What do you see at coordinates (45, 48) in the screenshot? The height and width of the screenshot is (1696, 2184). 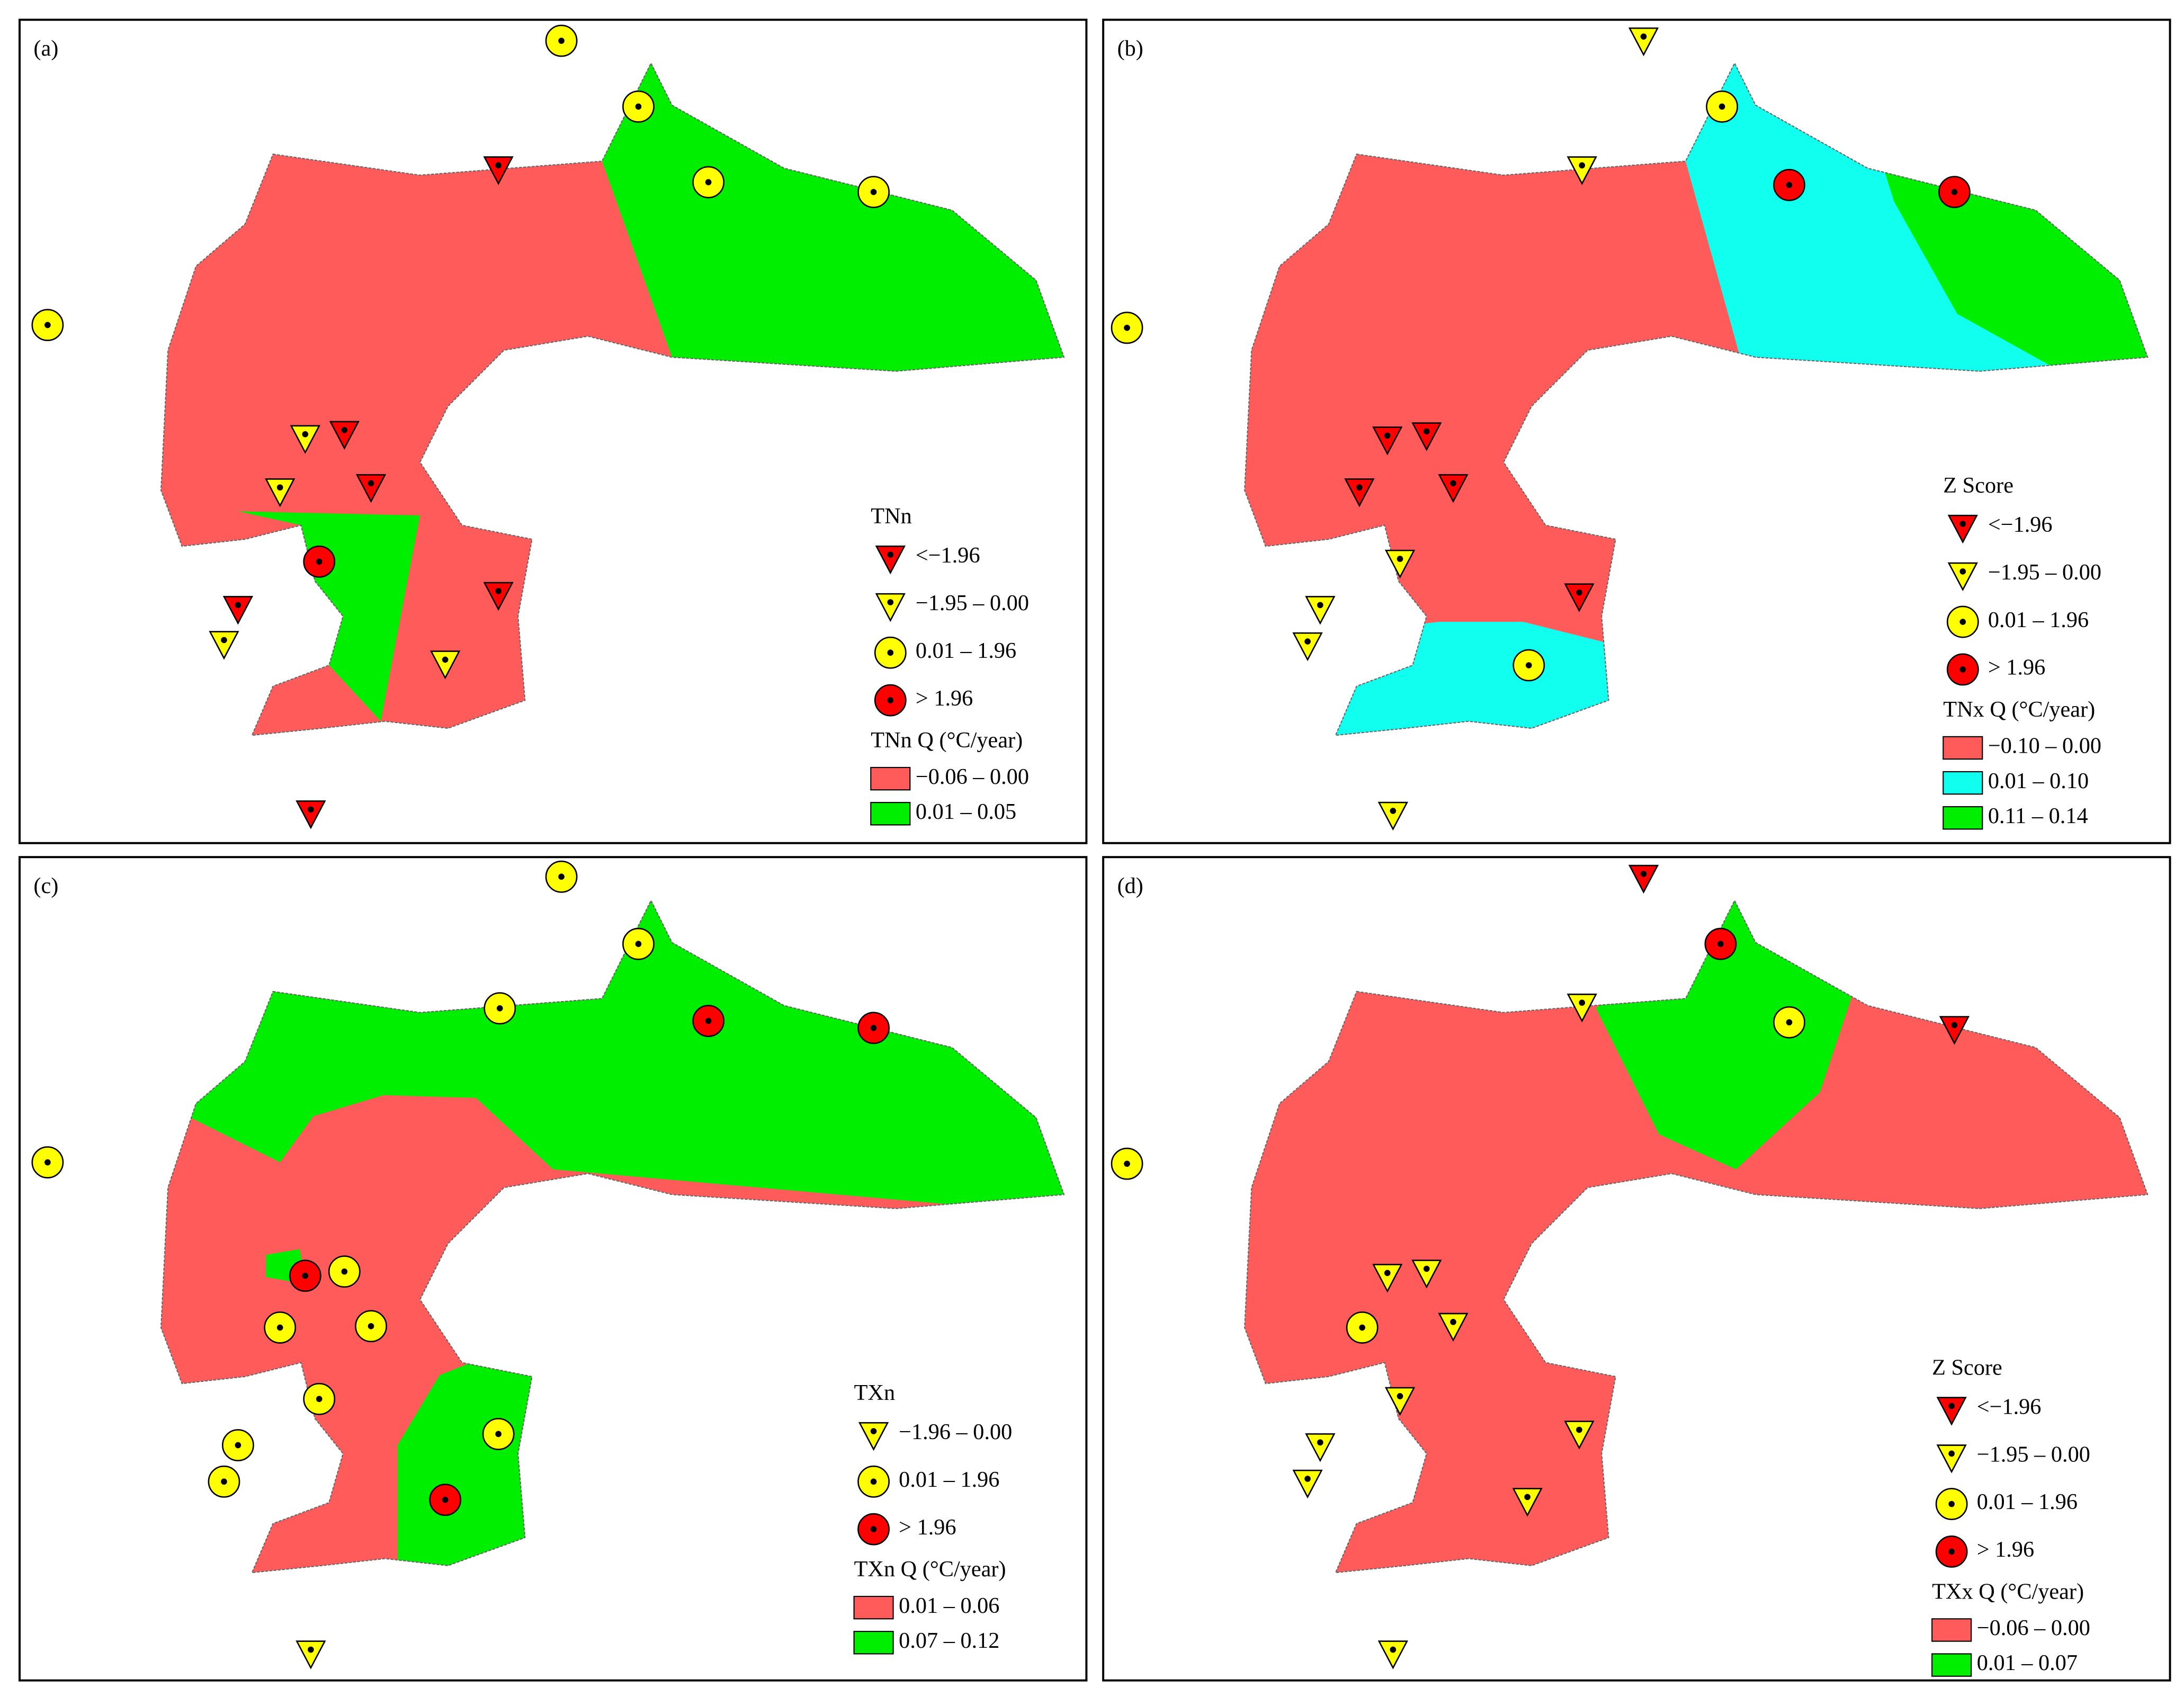 I see `panel-label: (a)` at bounding box center [45, 48].